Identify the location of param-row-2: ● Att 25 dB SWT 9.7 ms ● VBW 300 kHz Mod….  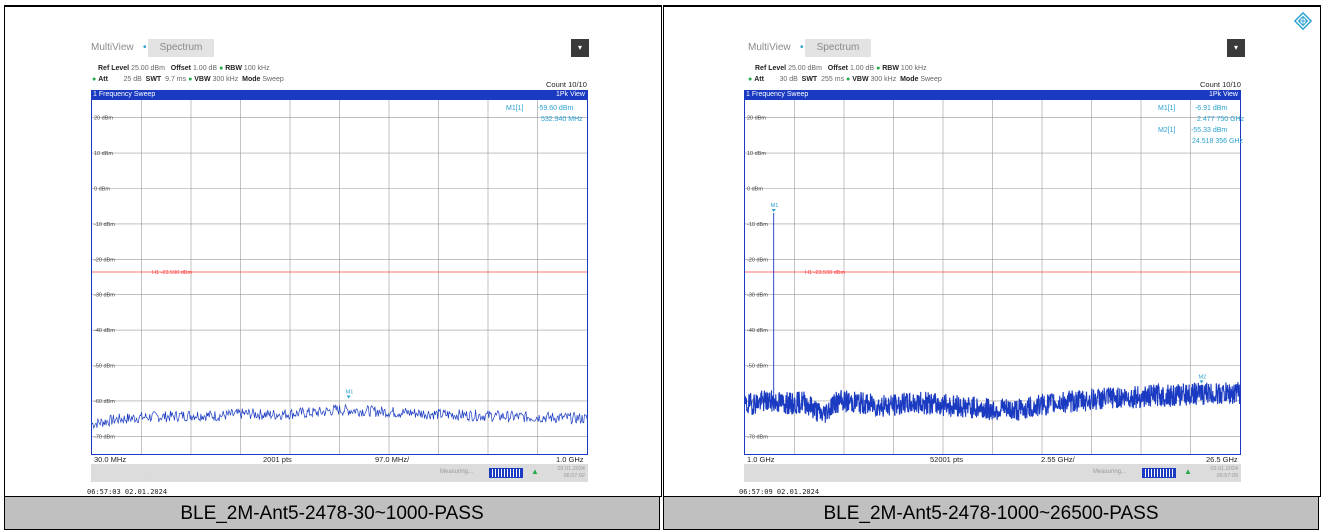
(188, 79).